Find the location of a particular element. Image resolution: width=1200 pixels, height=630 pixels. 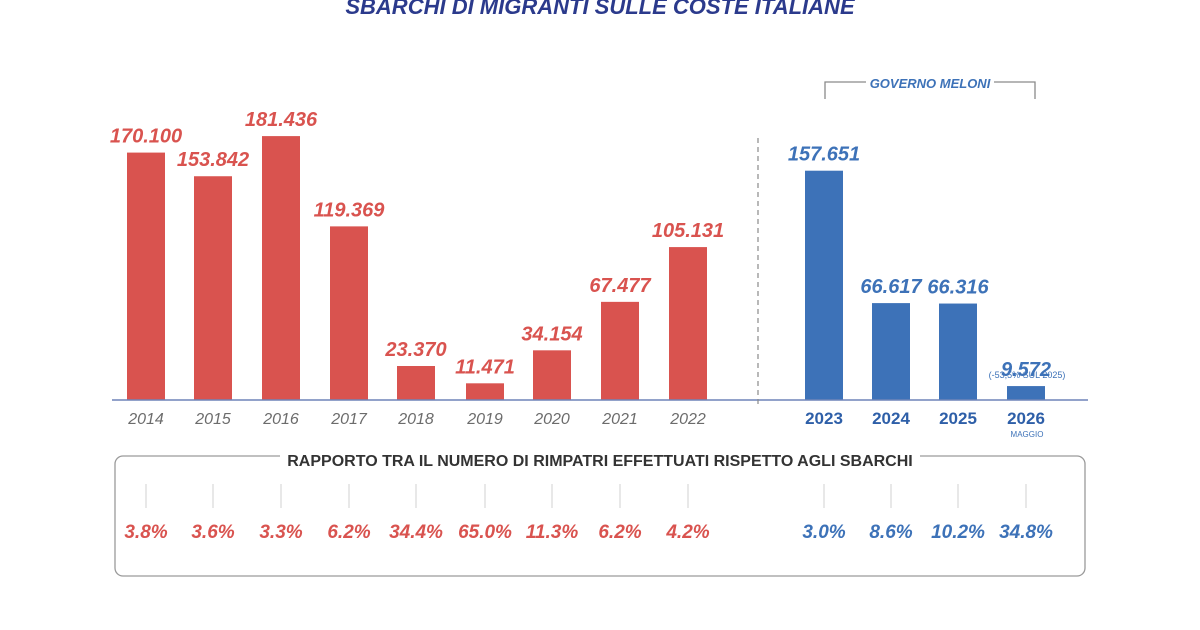

value-label-2014: 170.100 is located at coordinates (146, 137).